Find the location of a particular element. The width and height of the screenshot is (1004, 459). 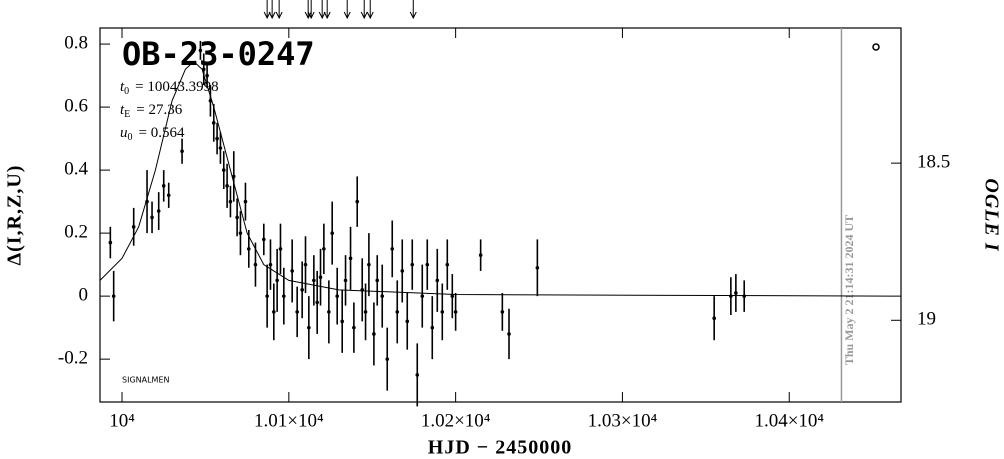

param: tE = 27.36 is located at coordinates (151, 111).